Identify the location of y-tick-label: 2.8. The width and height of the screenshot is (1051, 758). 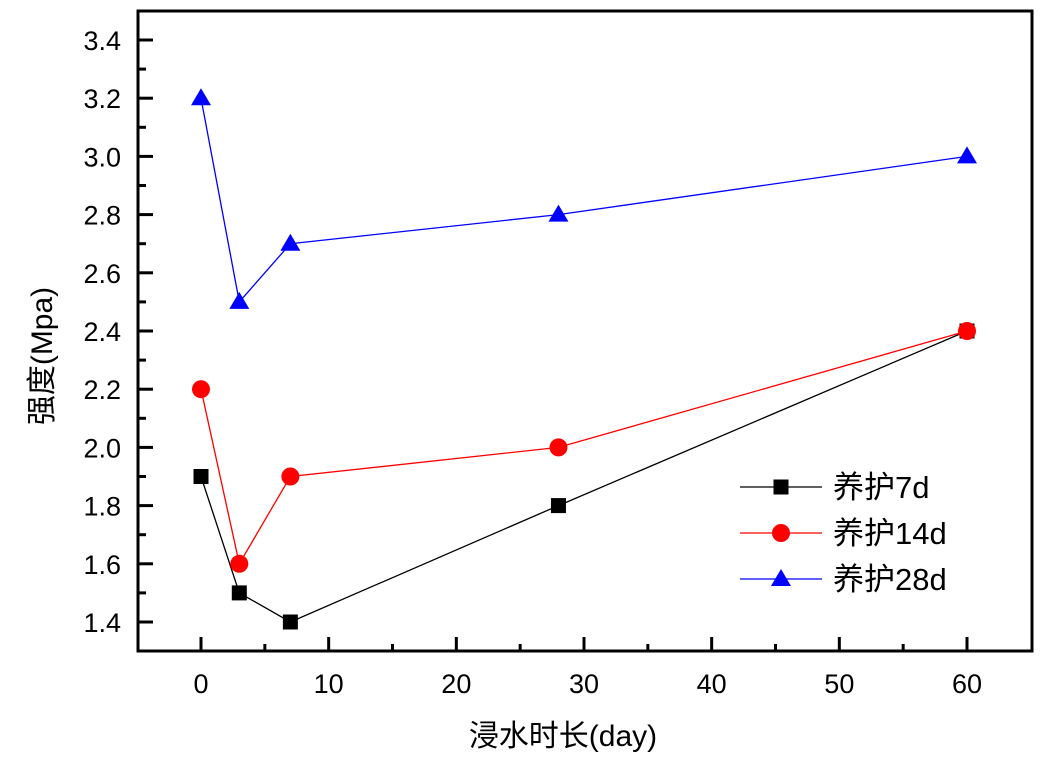
(102, 216).